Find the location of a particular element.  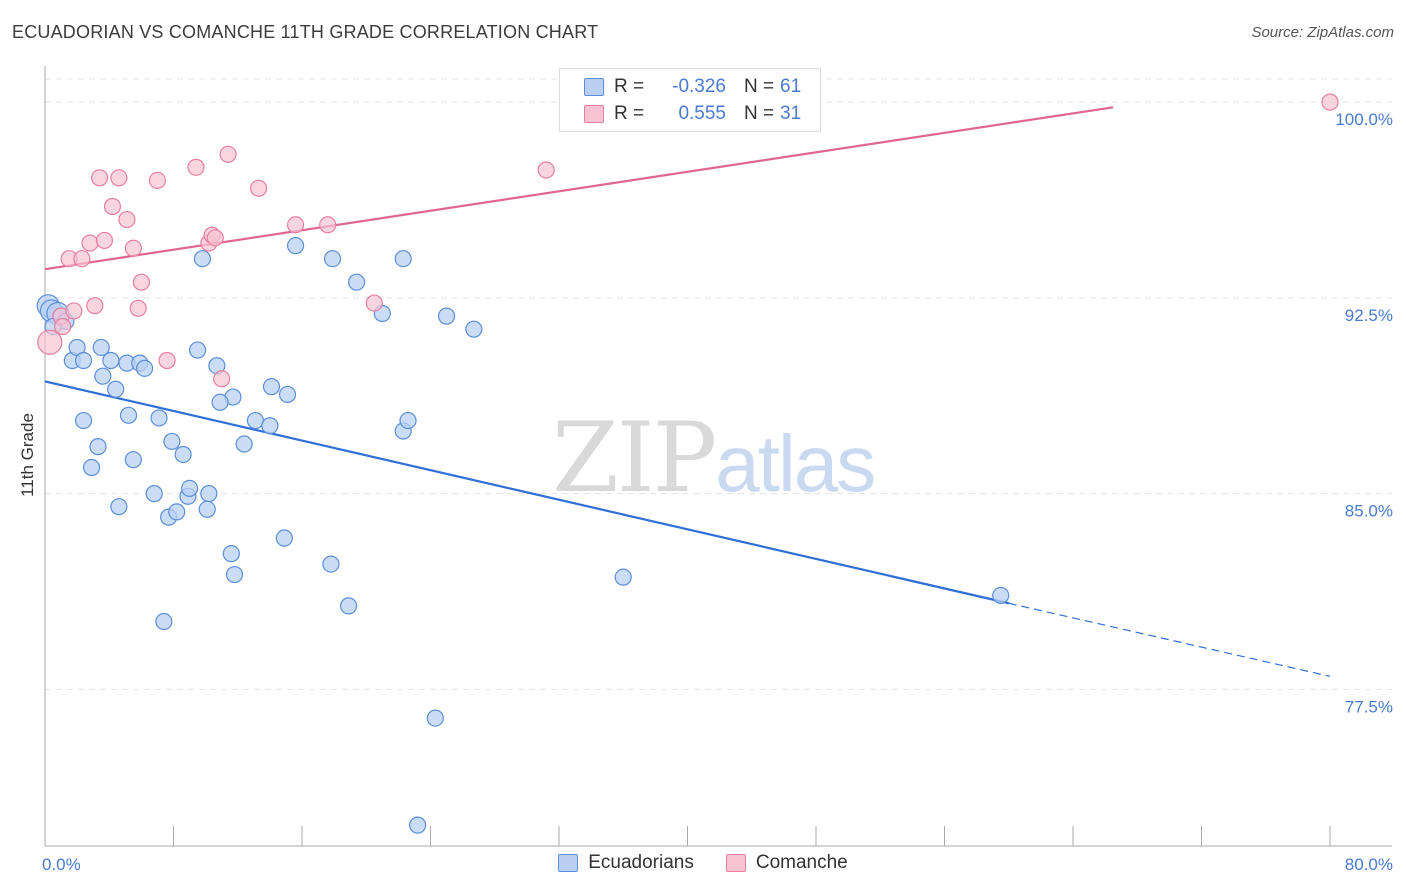

legend-item-ecuadorians: Ecuadorians is located at coordinates (626, 863).